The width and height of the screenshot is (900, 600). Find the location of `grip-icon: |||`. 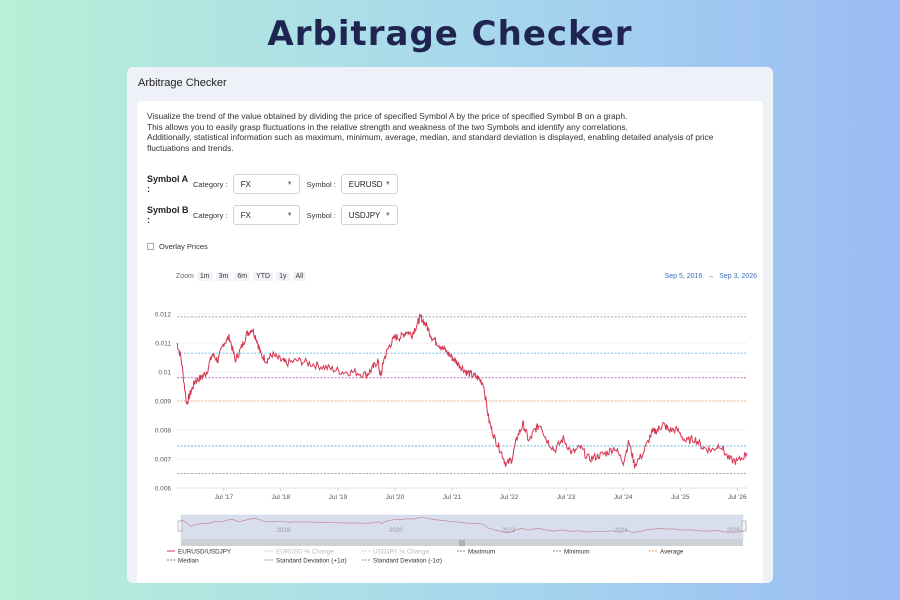

grip-icon: ||| is located at coordinates (462, 543).